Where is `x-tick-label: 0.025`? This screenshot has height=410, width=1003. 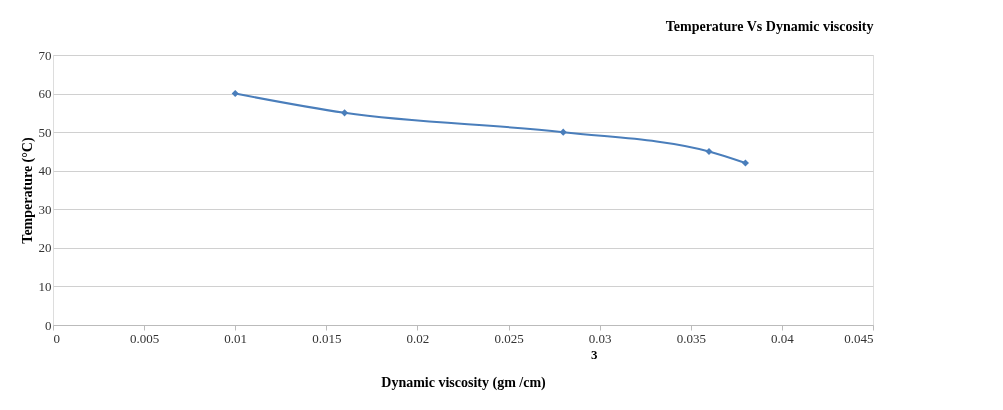
x-tick-label: 0.025 is located at coordinates (509, 338).